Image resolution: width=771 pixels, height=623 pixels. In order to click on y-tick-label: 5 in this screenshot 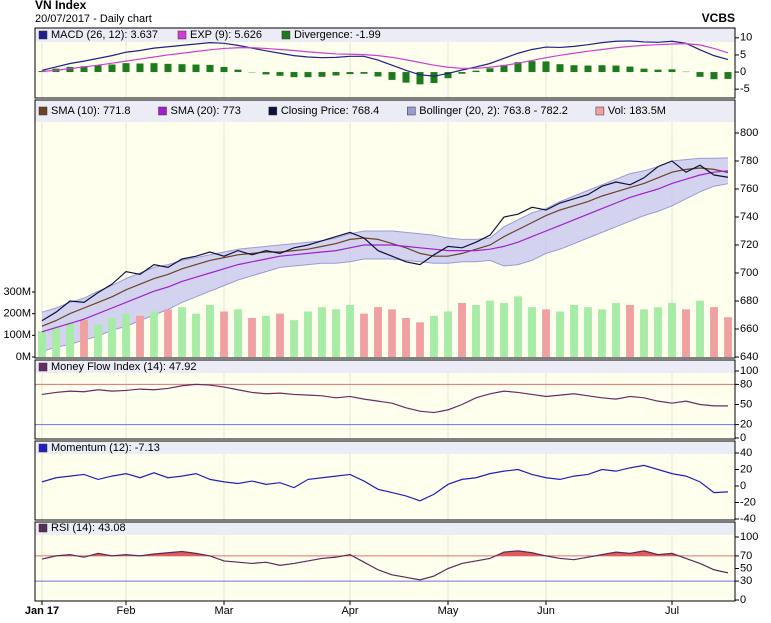, I will do `click(743, 55)`.